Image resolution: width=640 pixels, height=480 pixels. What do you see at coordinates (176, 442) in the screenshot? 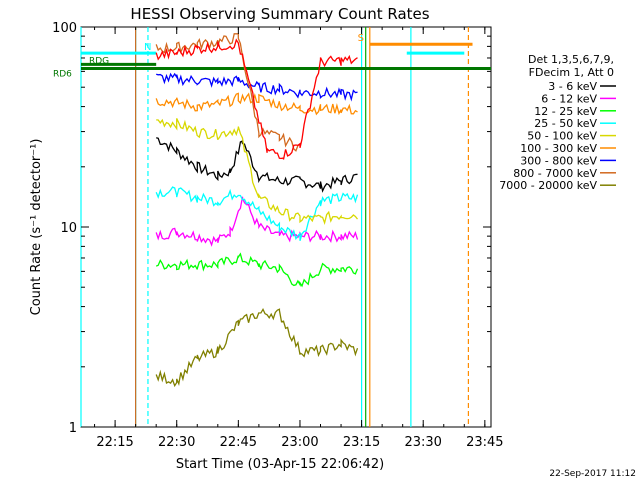
I see `x-tick-label-1: 22:30` at bounding box center [176, 442].